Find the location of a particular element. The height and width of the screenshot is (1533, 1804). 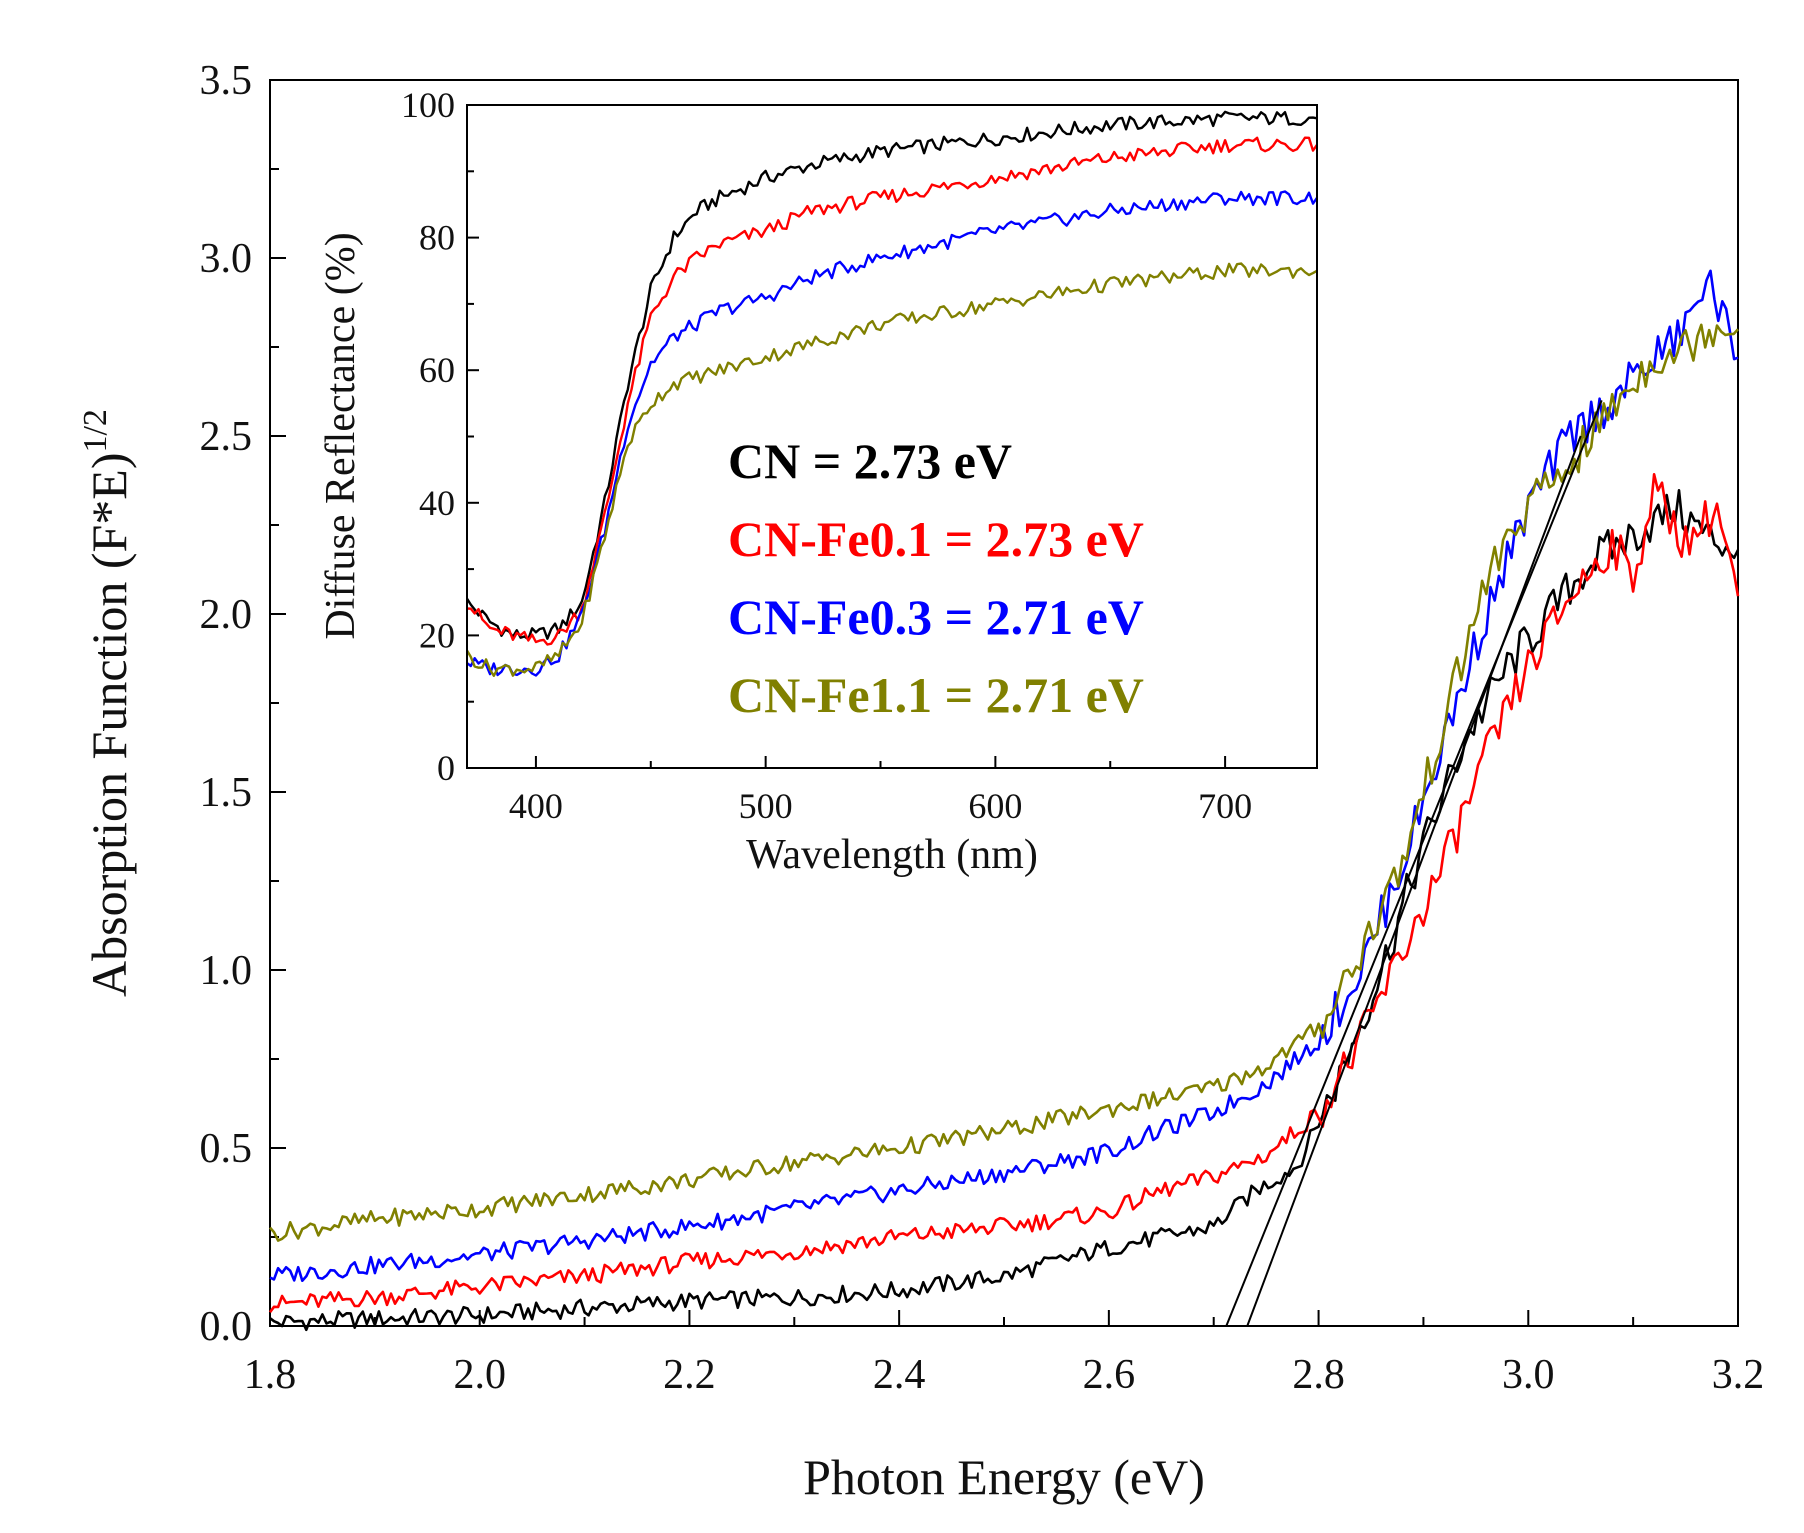

inset-x-axis-title: Wavelength (nm) is located at coordinates (892, 855).